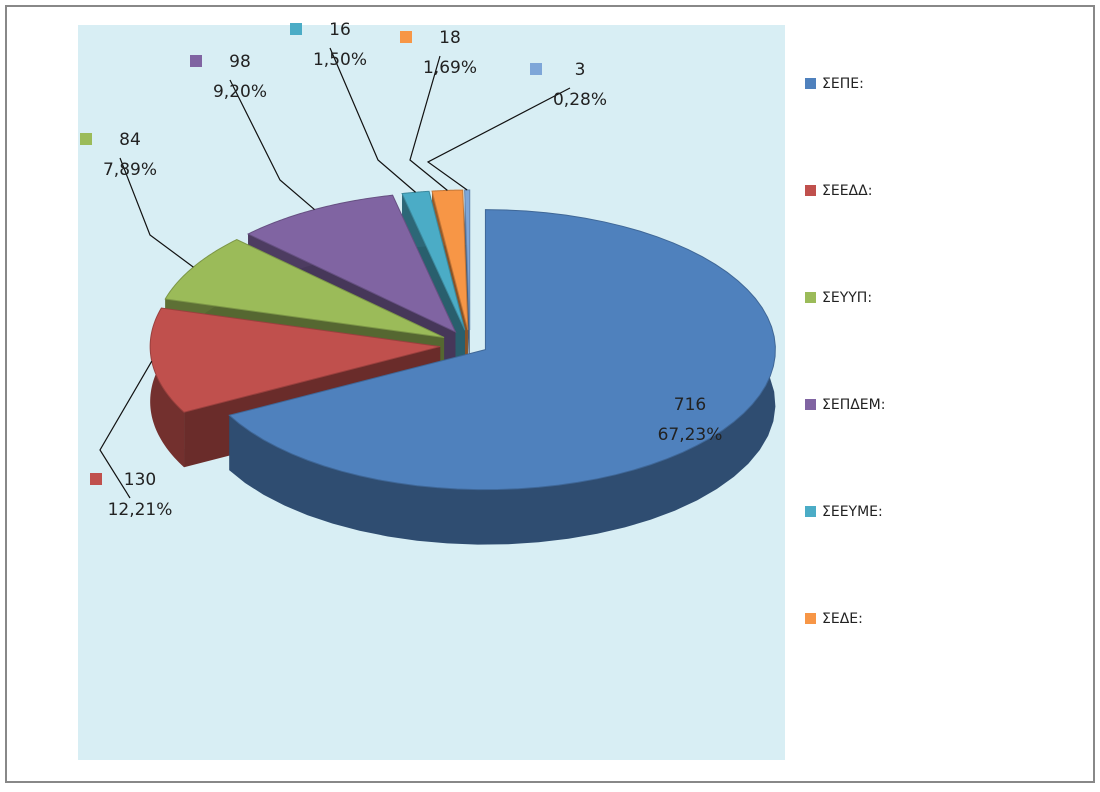 The image size is (1100, 792). I want to click on percent-label: 67,23%, so click(690, 435).